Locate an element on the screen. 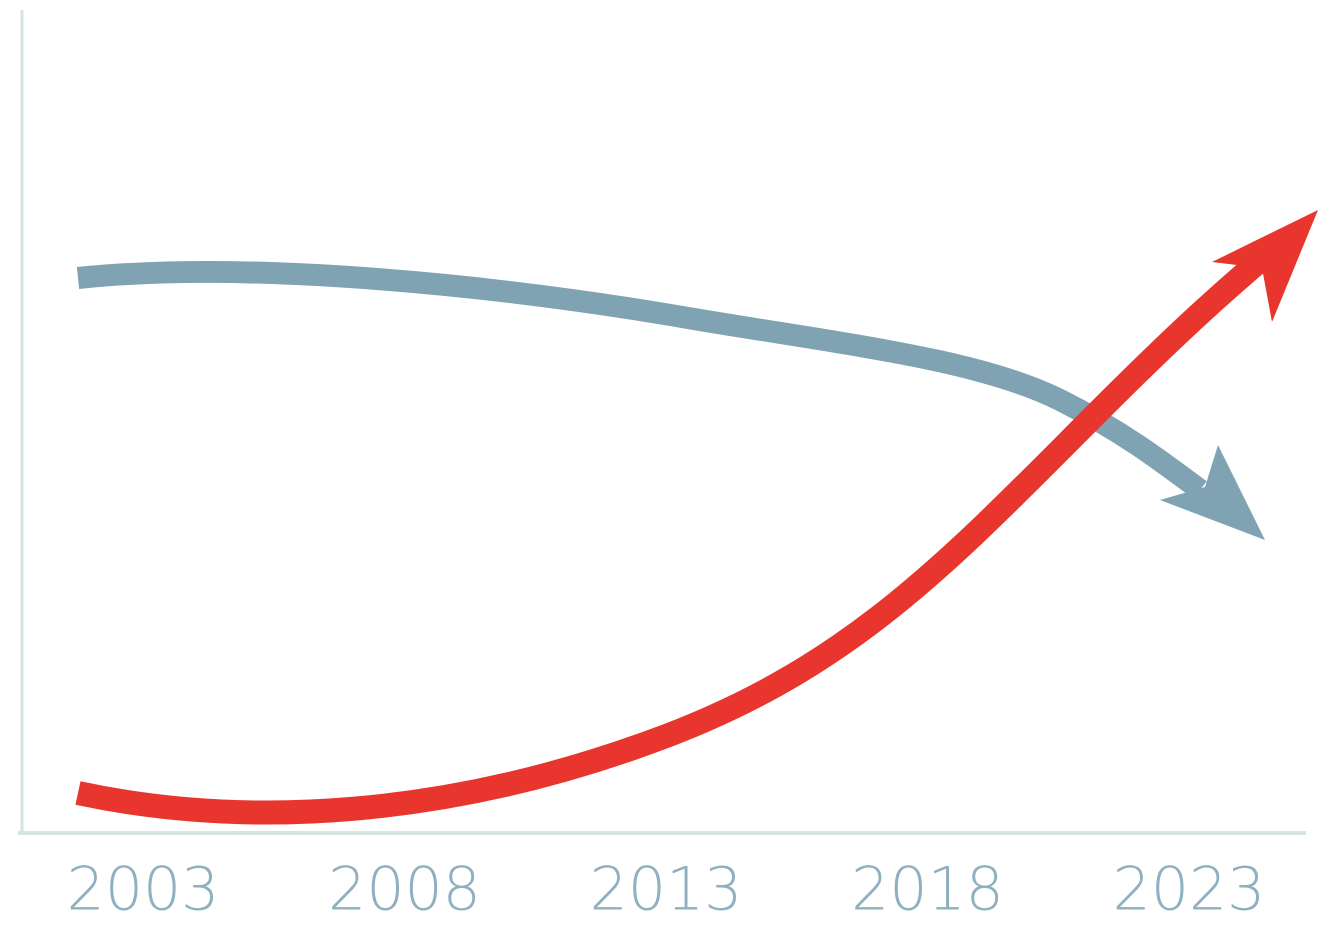 Image resolution: width=1318 pixels, height=925 pixels. x-tick-label: 2008 is located at coordinates (404, 890).